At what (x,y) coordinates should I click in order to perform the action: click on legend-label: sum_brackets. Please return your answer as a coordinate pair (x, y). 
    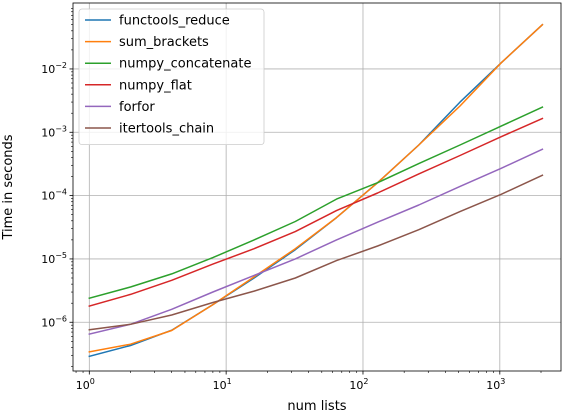
    Looking at the image, I should click on (164, 42).